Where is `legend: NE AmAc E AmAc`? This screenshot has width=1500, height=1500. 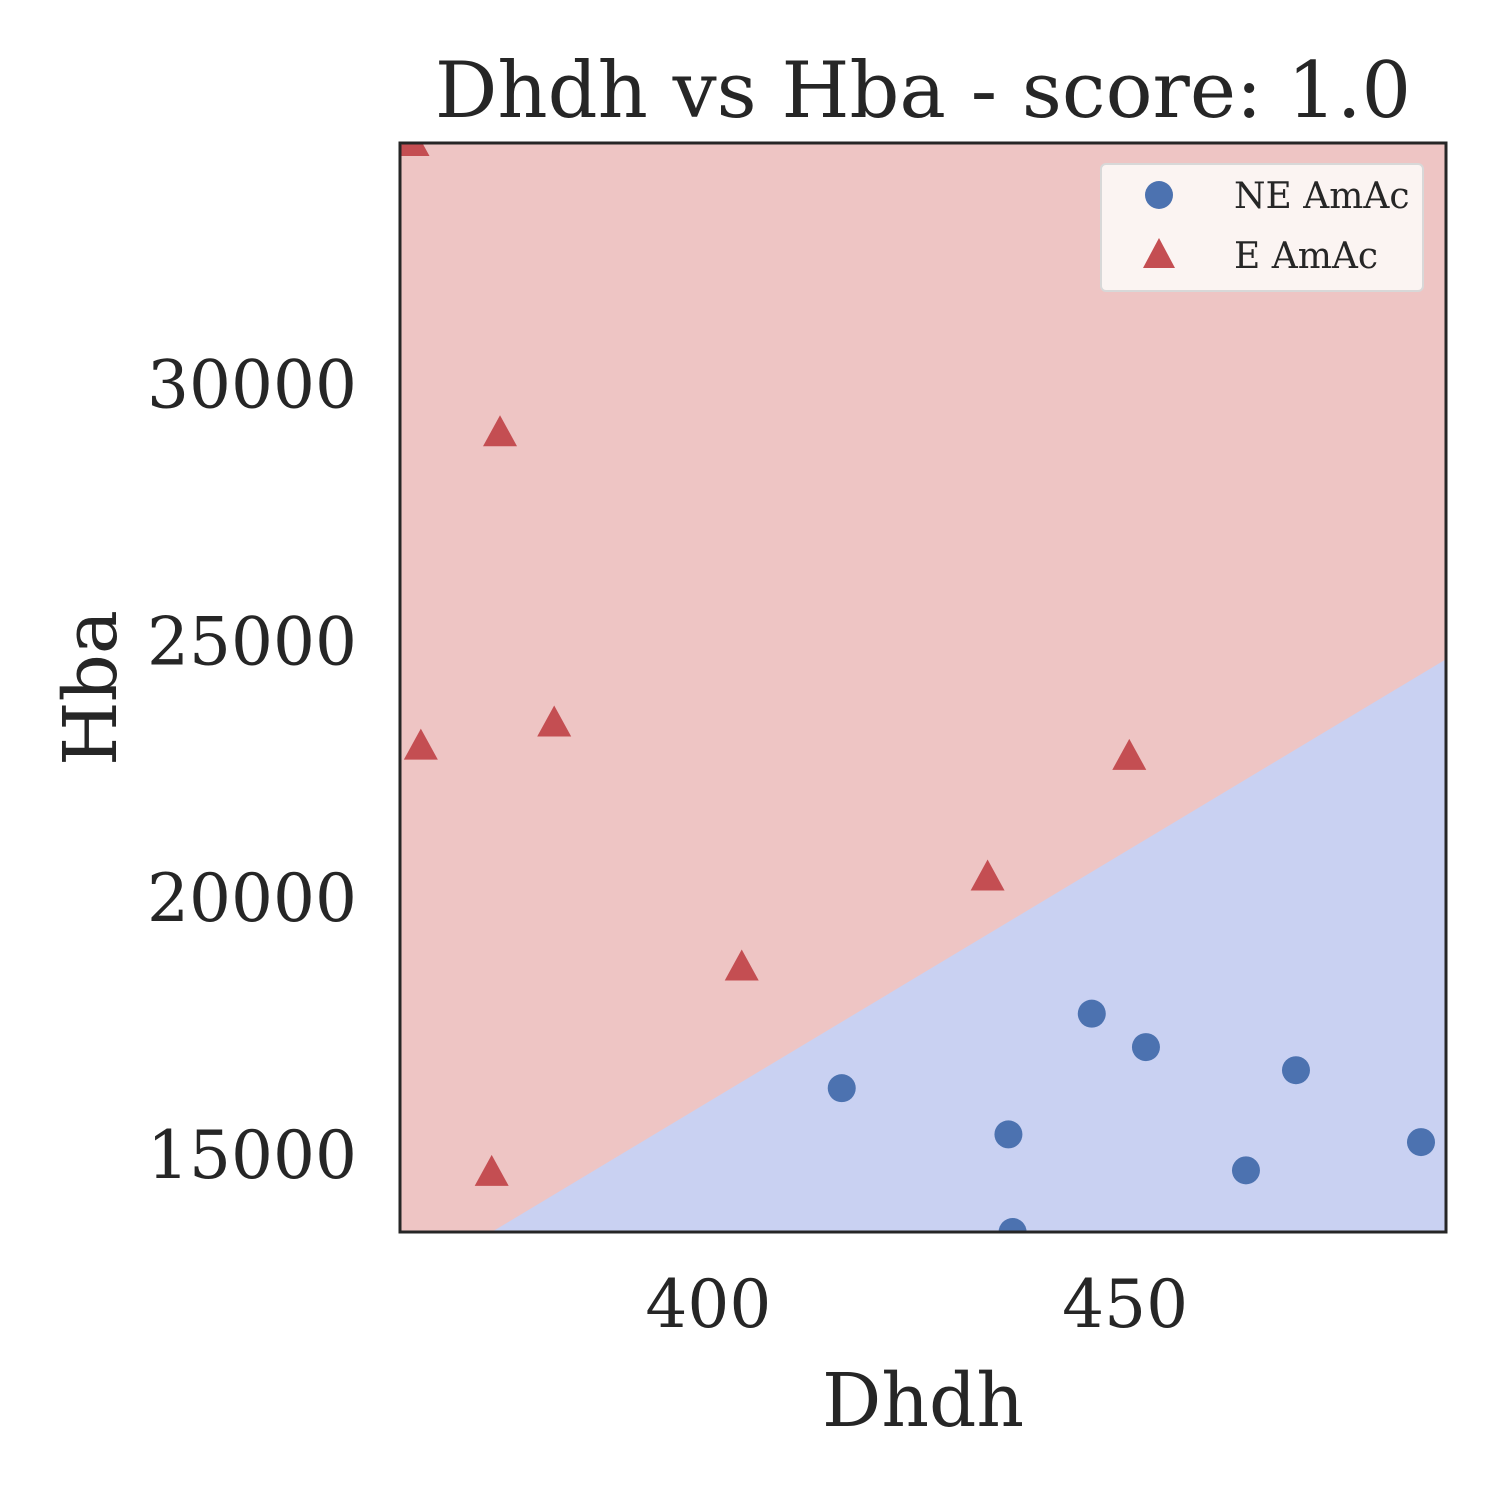
legend: NE AmAc E AmAc is located at coordinates (1262, 227).